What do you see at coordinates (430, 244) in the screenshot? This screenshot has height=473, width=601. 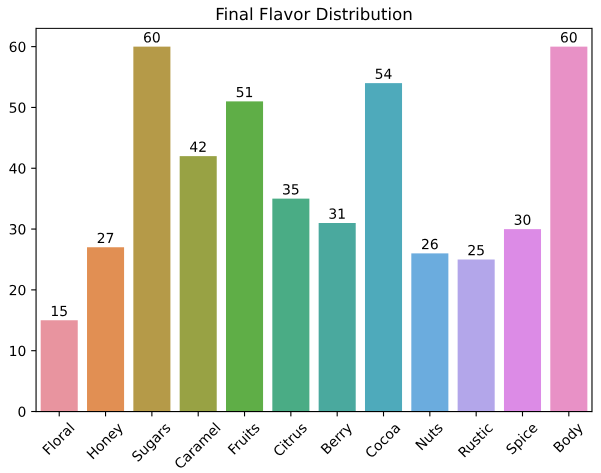 I see `data-label: 26` at bounding box center [430, 244].